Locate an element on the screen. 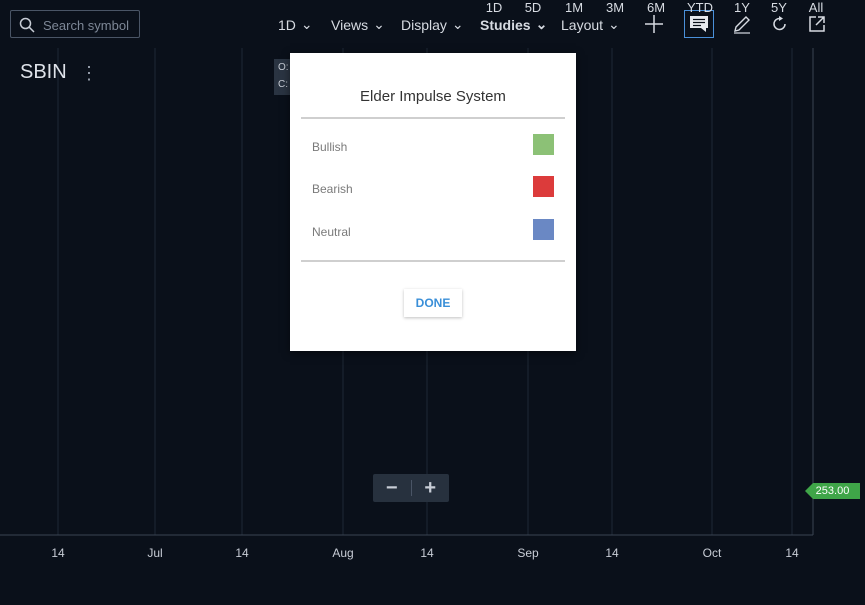 Image resolution: width=865 pixels, height=605 pixels. range-button-5d: 5D is located at coordinates (533, 7).